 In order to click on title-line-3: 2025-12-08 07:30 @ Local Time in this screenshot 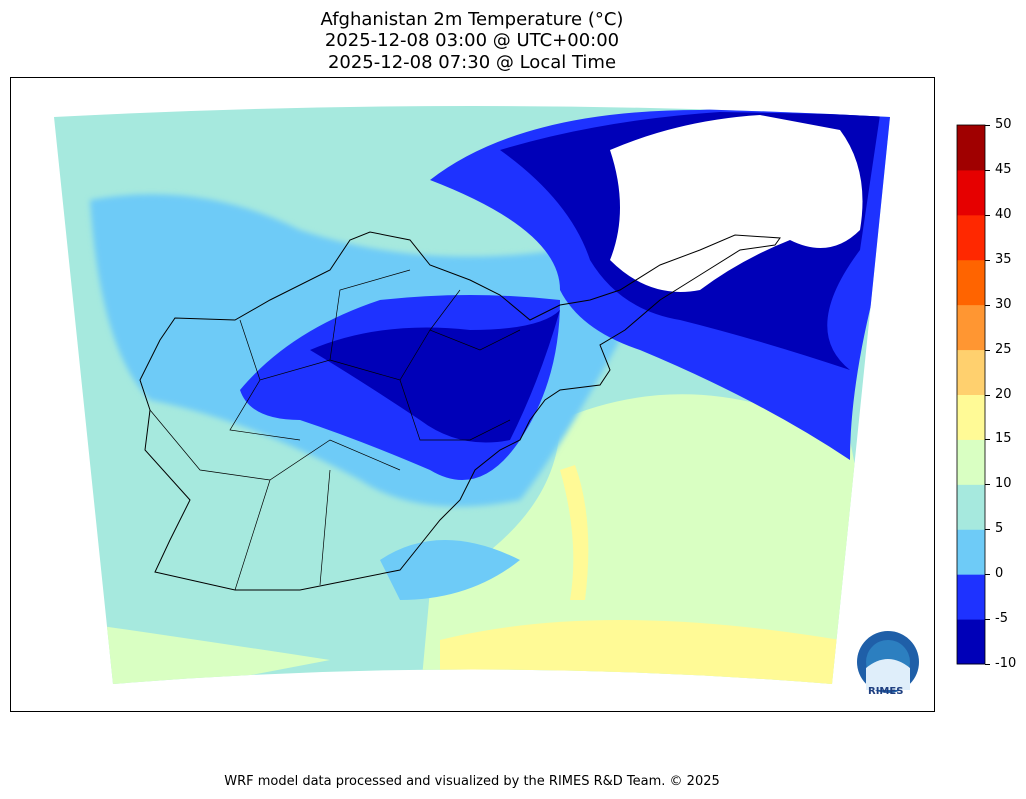, I will do `click(472, 62)`.